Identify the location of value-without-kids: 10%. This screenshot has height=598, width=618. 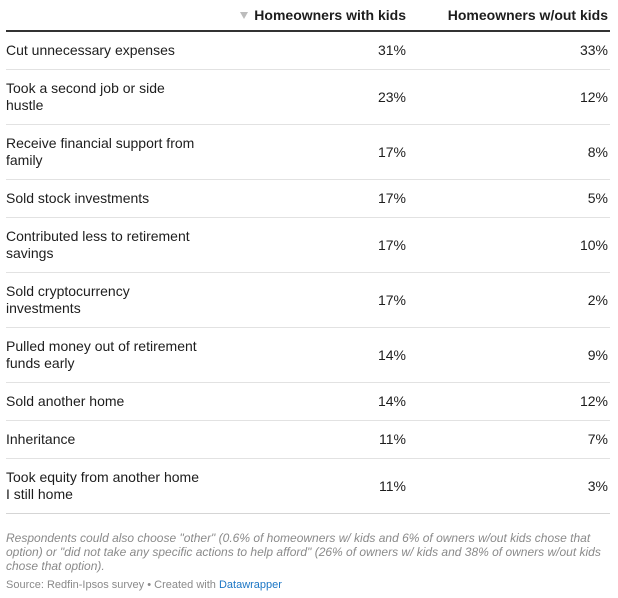
(509, 245).